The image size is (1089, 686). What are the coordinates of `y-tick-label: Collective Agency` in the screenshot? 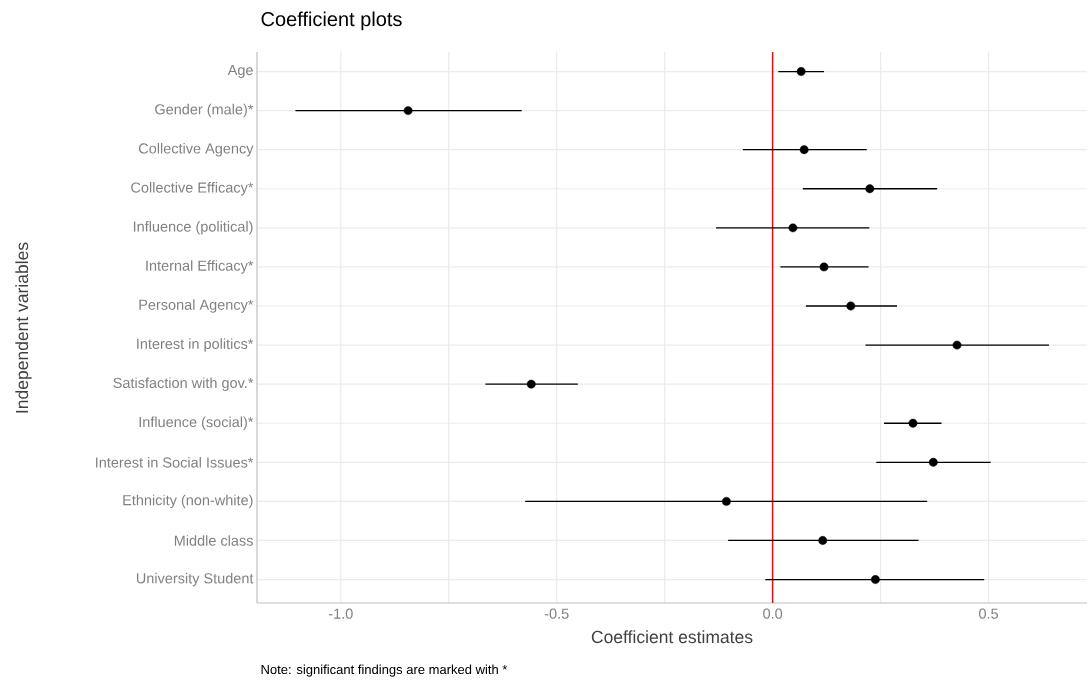 It's located at (196, 149).